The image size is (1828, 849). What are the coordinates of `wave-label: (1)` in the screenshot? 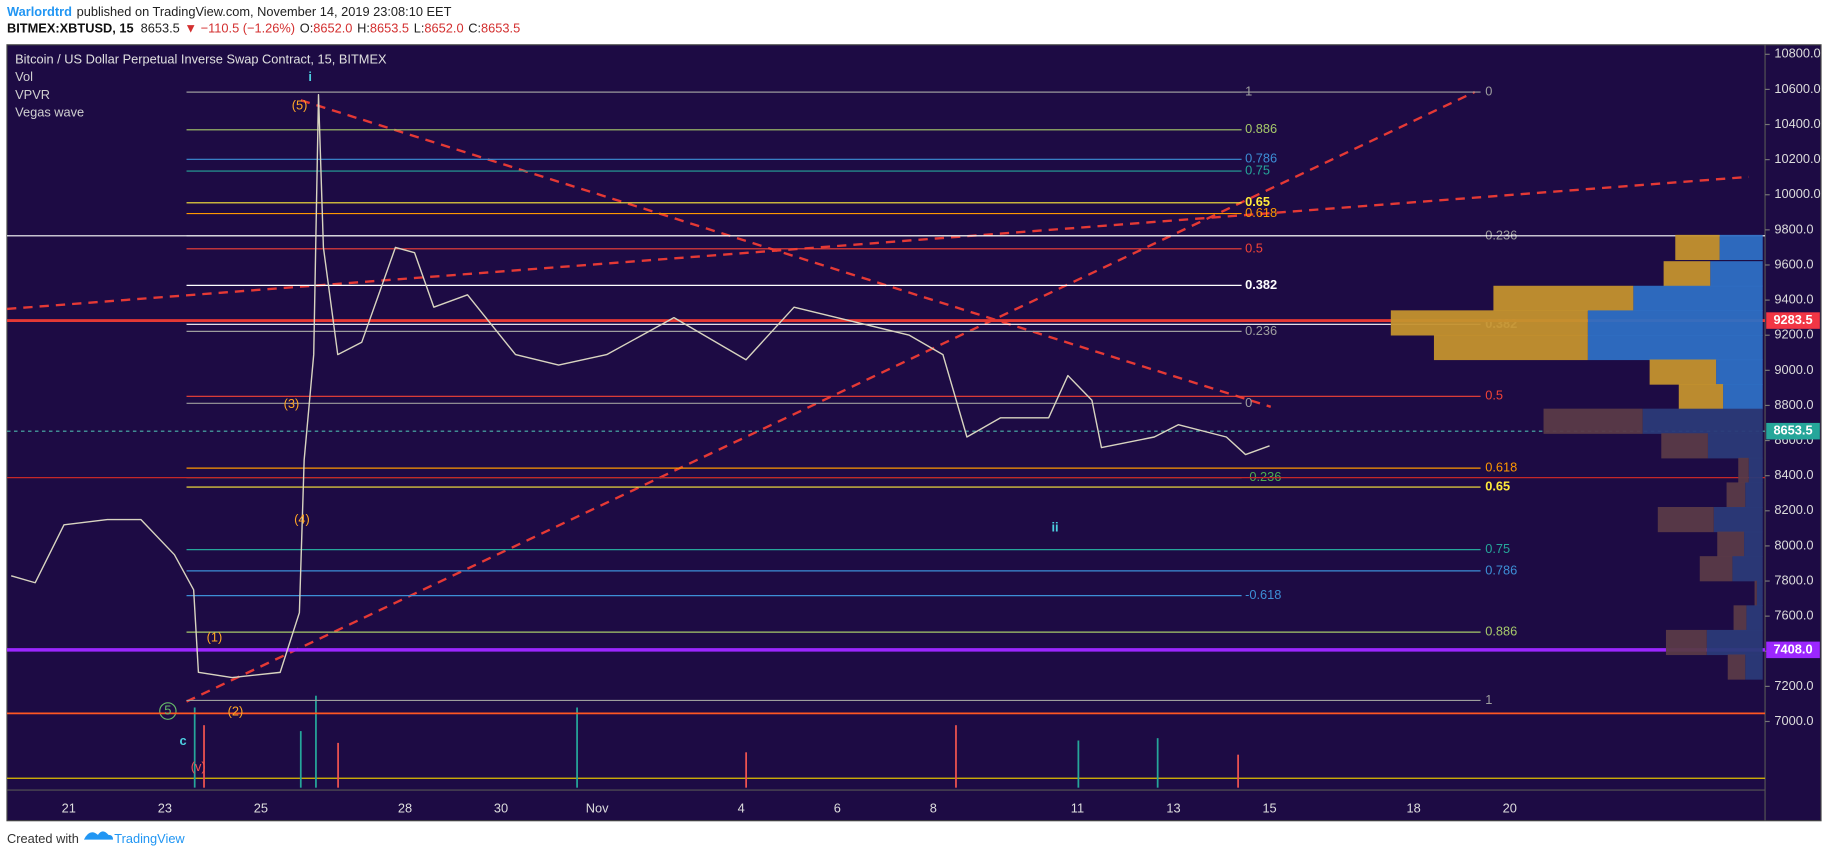 It's located at (215, 636).